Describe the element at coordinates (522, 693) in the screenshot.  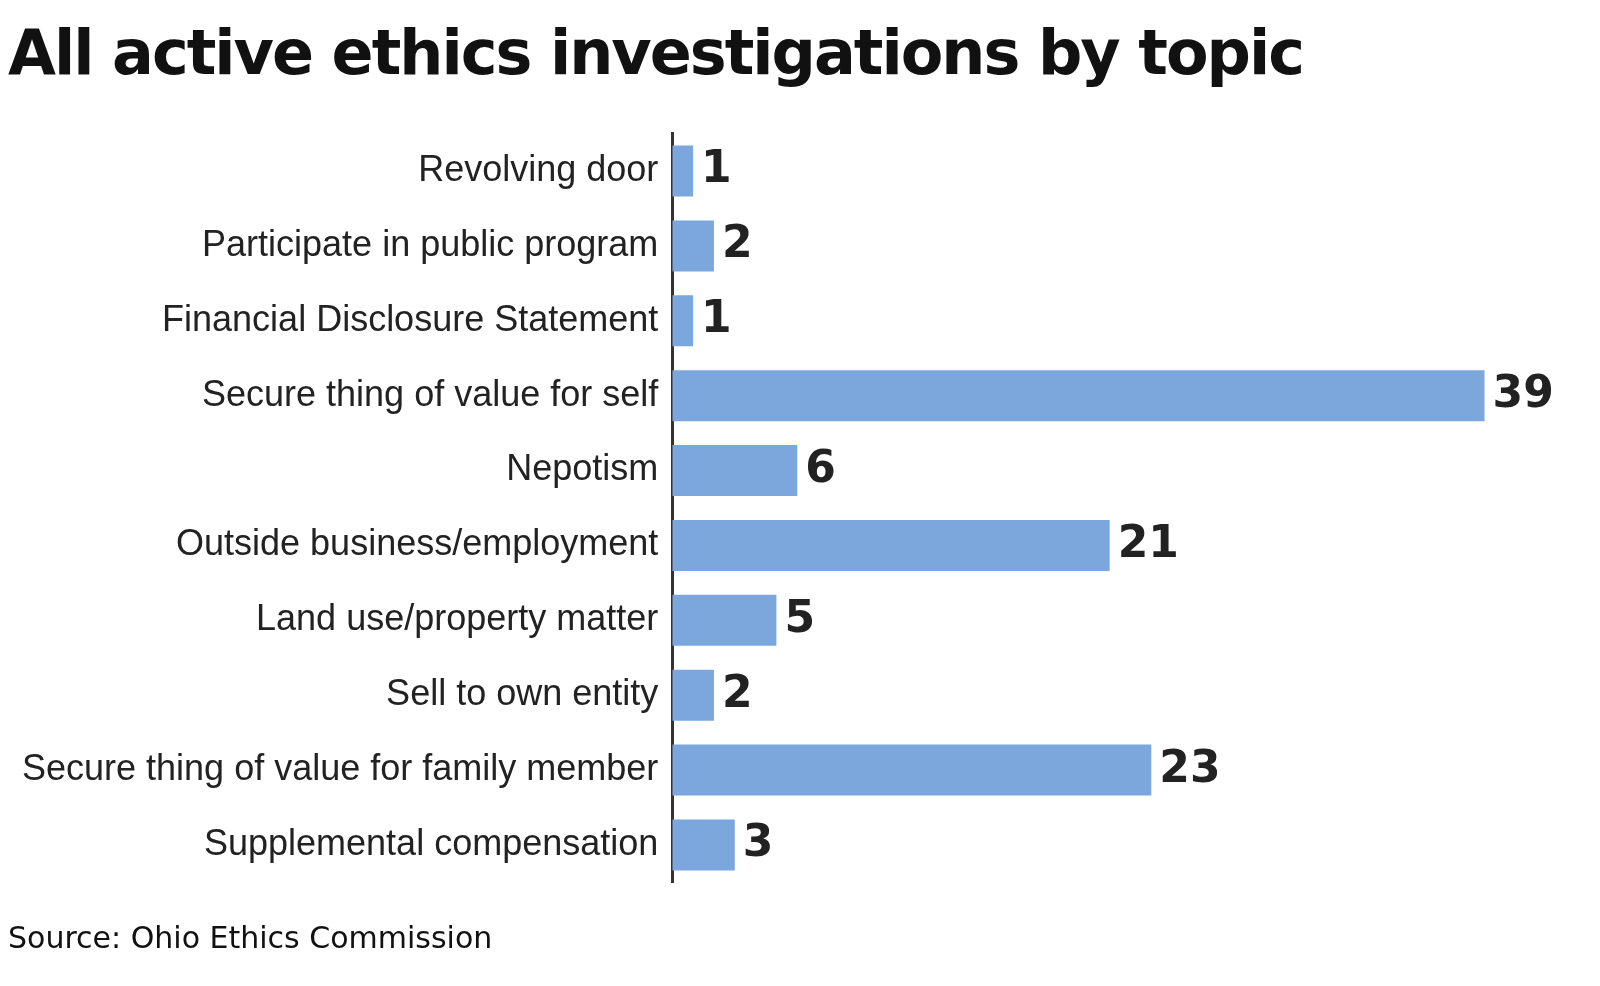
I see `y-tick-label: Sell to own entity` at that location.